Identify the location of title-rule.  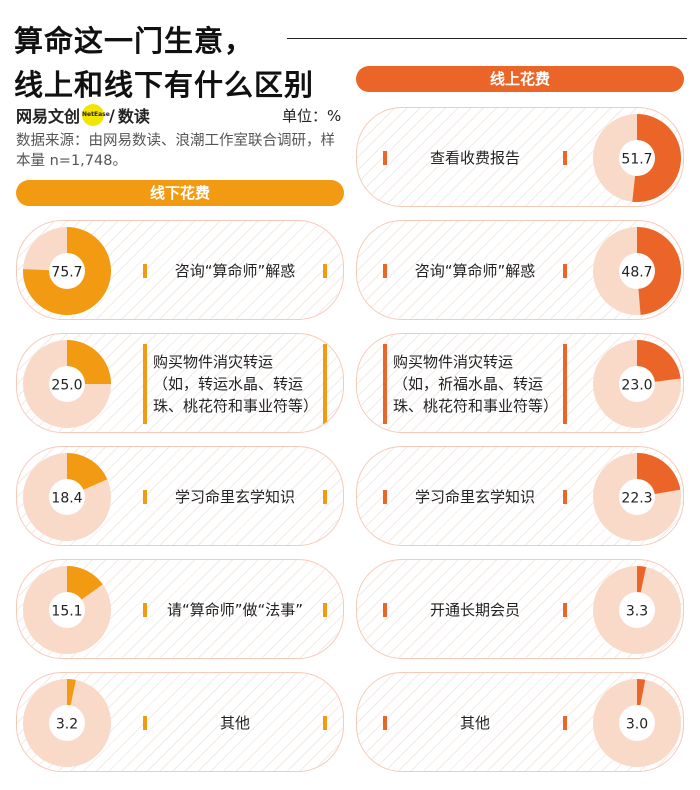
(487, 38).